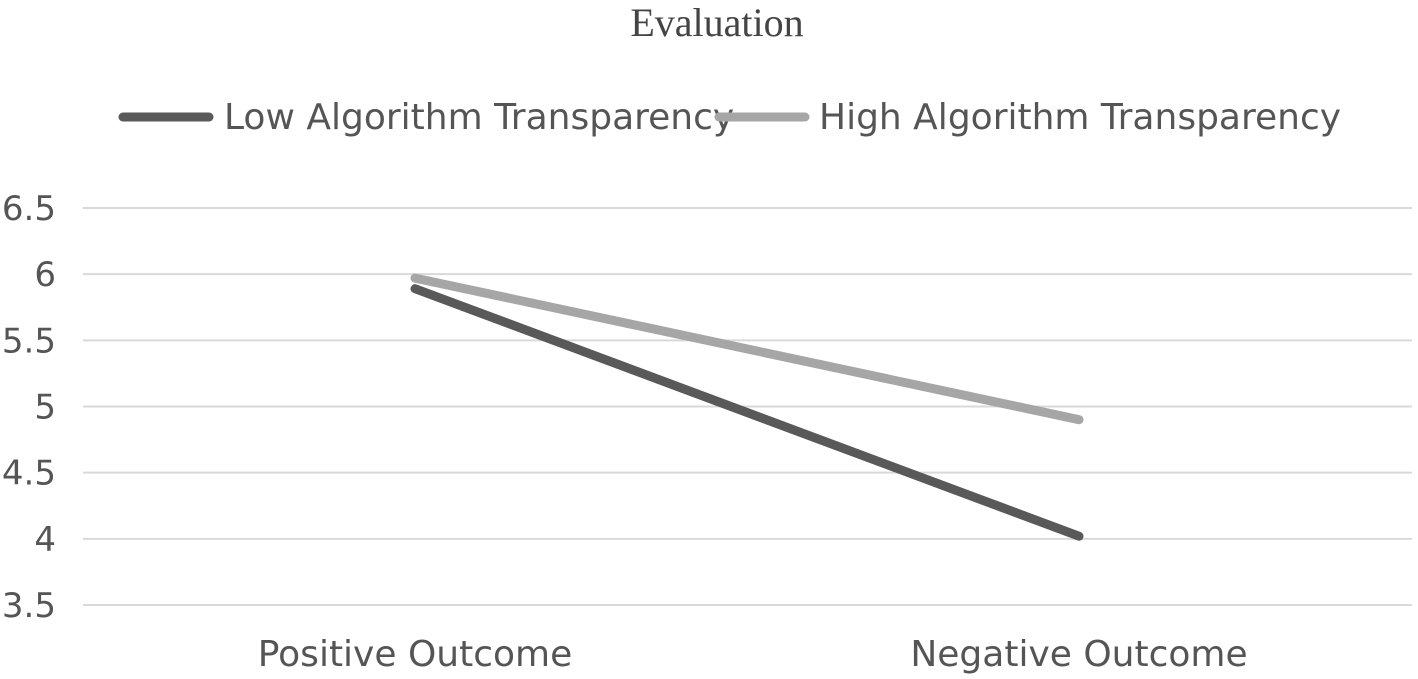  Describe the element at coordinates (747, 349) in the screenshot. I see `series-line-high-transparency` at that location.